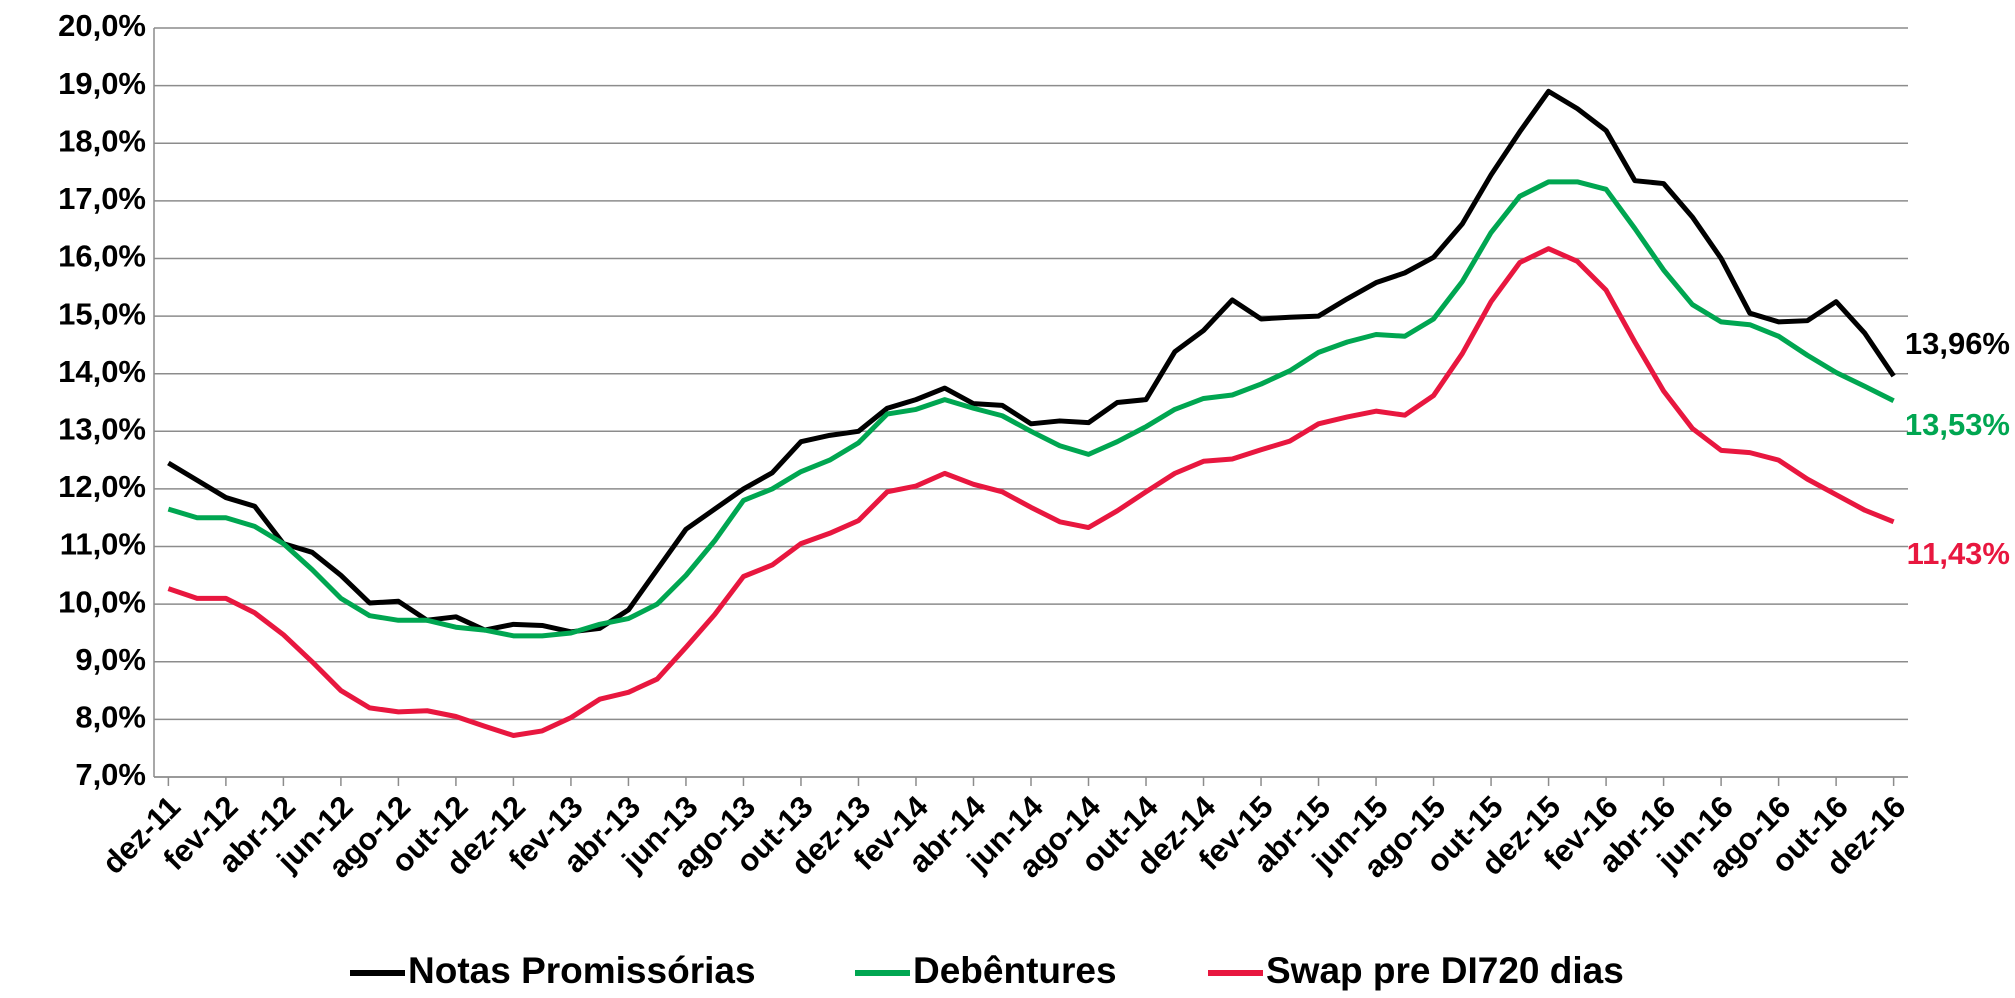 This screenshot has width=2015, height=998. What do you see at coordinates (102, 25) in the screenshot?
I see `y-tick-label: 20,0%` at bounding box center [102, 25].